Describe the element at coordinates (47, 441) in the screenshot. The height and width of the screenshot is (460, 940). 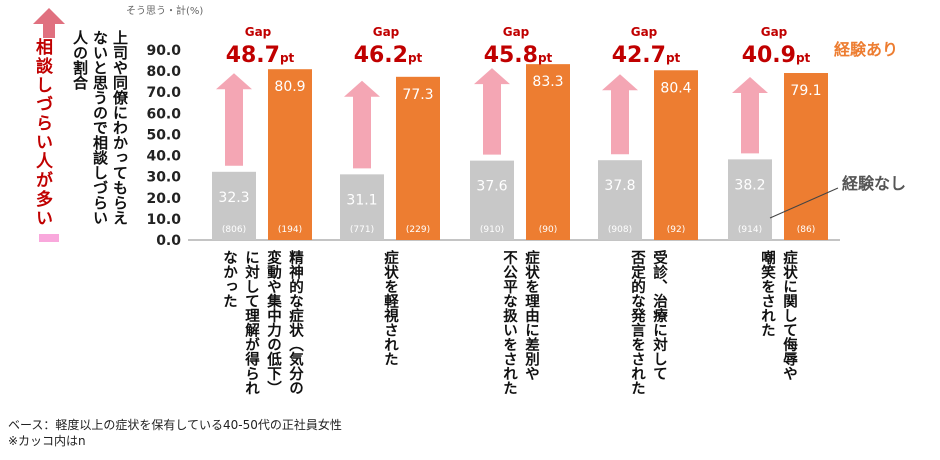
I see `footer-n-note: ※カッコ内はn` at that location.